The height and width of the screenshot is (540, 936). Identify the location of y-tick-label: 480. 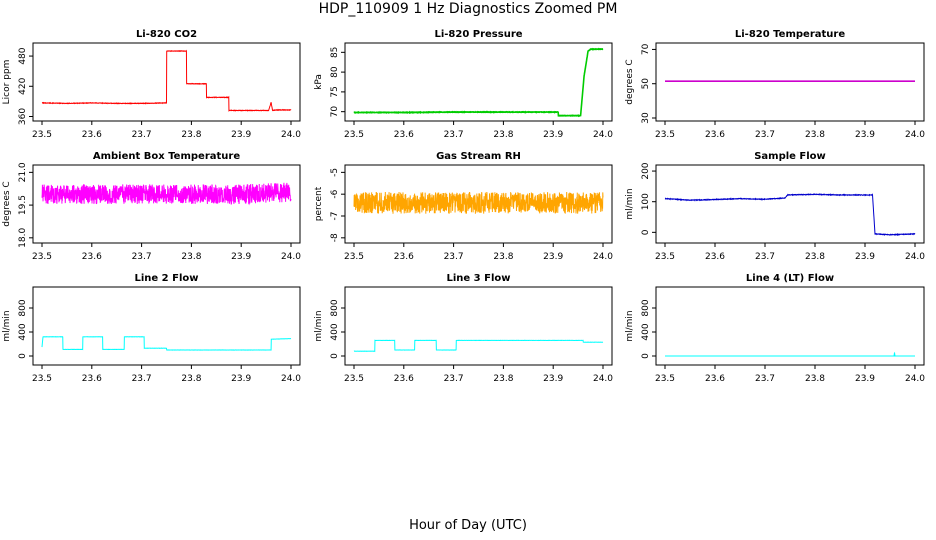
(23, 55).